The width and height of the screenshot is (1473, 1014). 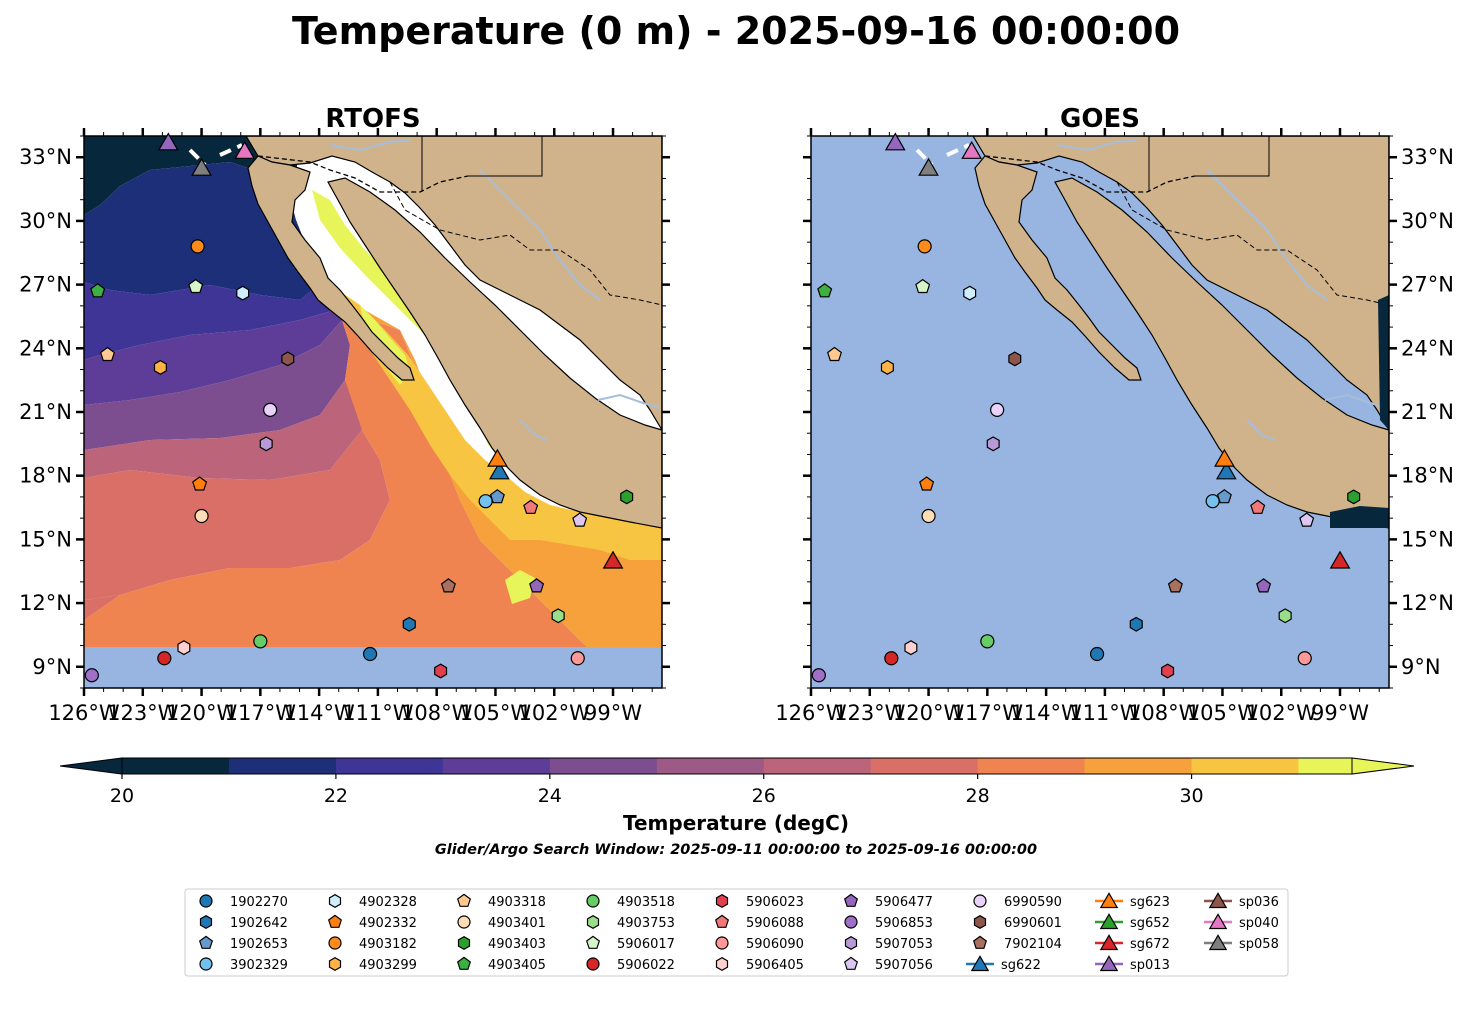 I want to click on legend-label: 5906405, so click(x=775, y=965).